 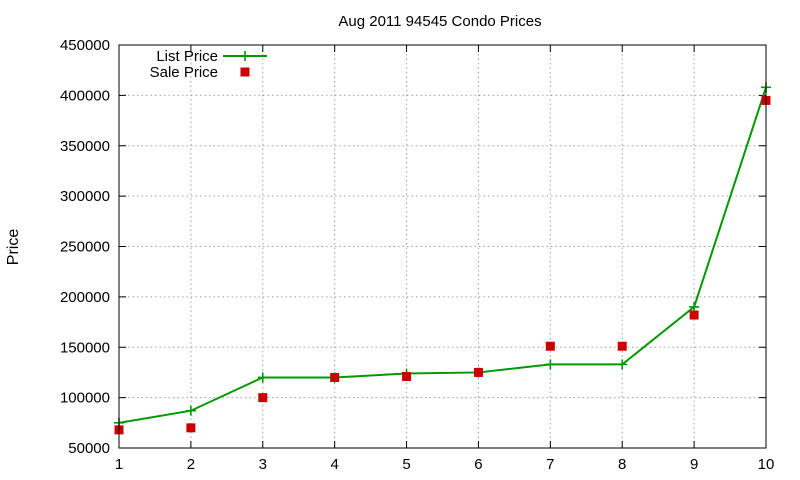 What do you see at coordinates (263, 464) in the screenshot?
I see `x-tick-label: 3` at bounding box center [263, 464].